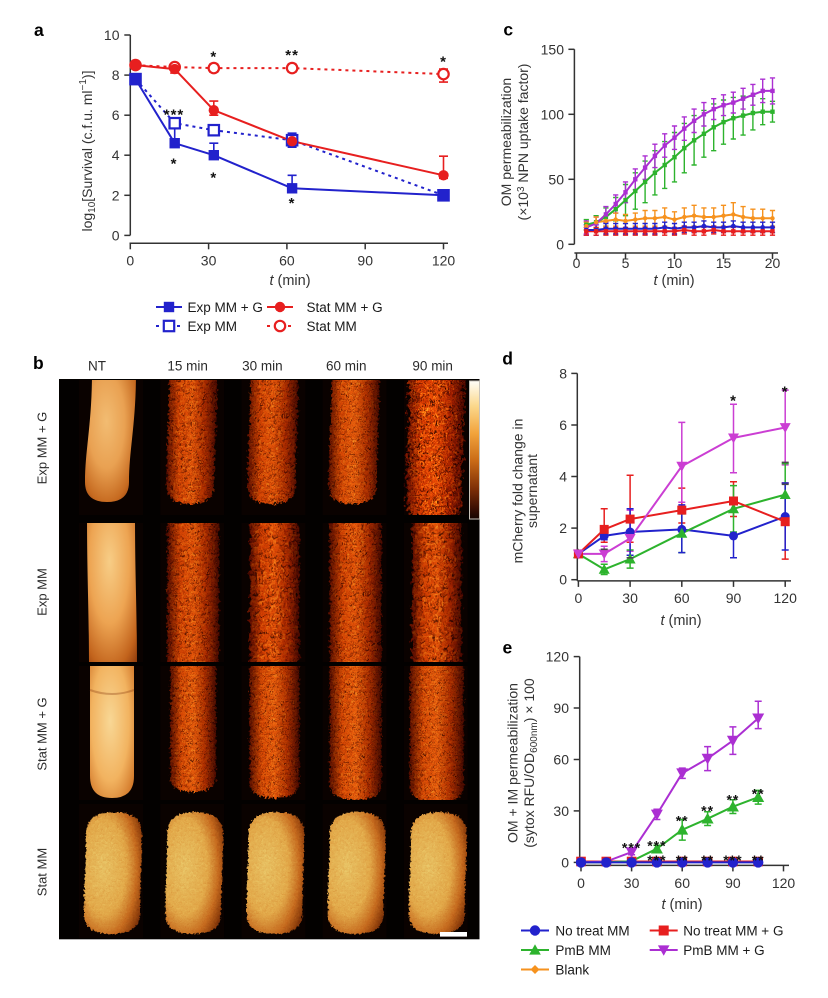 The height and width of the screenshot is (998, 828). What do you see at coordinates (572, 970) in the screenshot?
I see `svg-text: Blank` at bounding box center [572, 970].